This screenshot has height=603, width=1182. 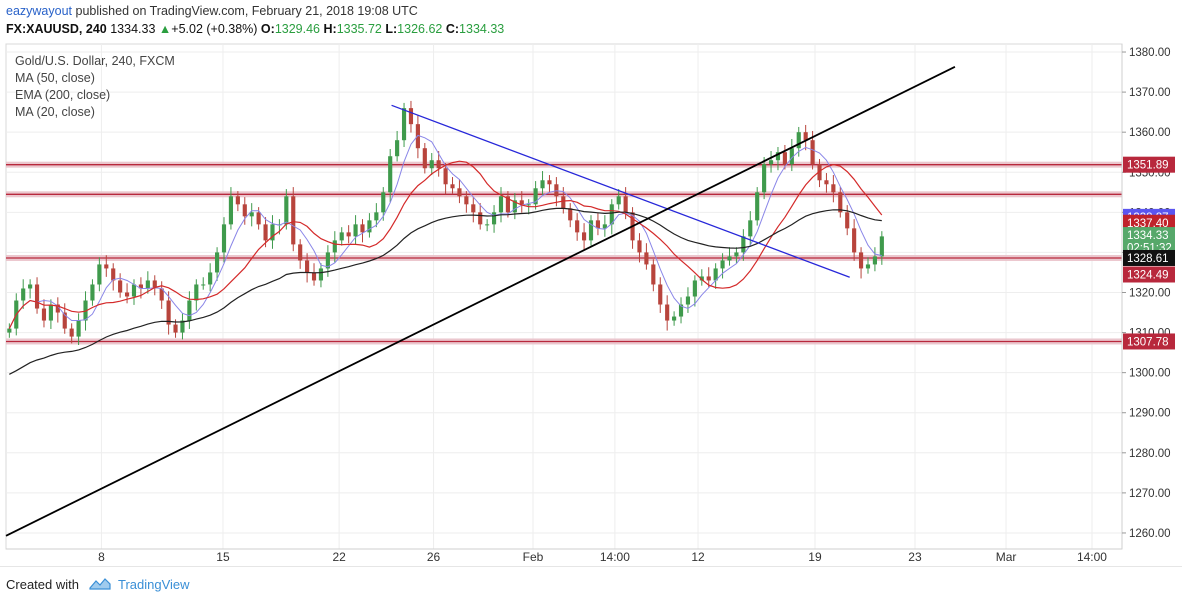 What do you see at coordinates (39, 11) in the screenshot?
I see `author-link: eazywayout` at bounding box center [39, 11].